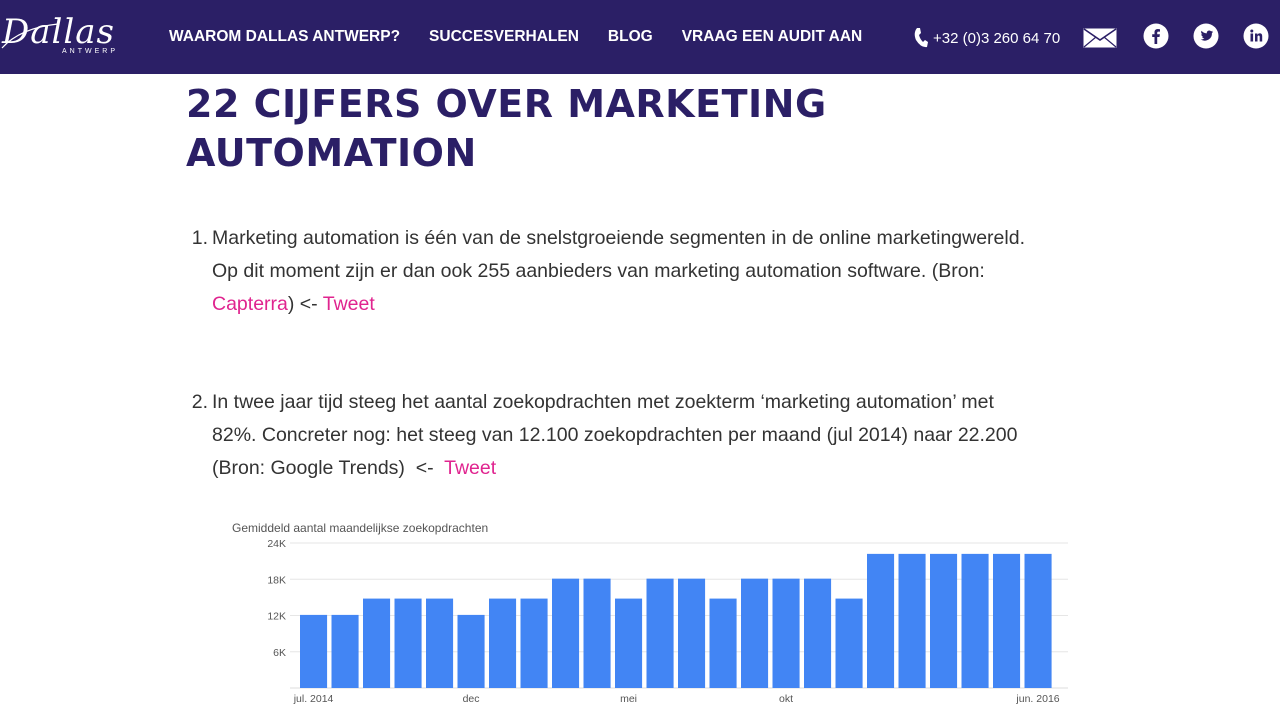 The image size is (1280, 720). I want to click on y-tick-label: 24K, so click(276, 544).